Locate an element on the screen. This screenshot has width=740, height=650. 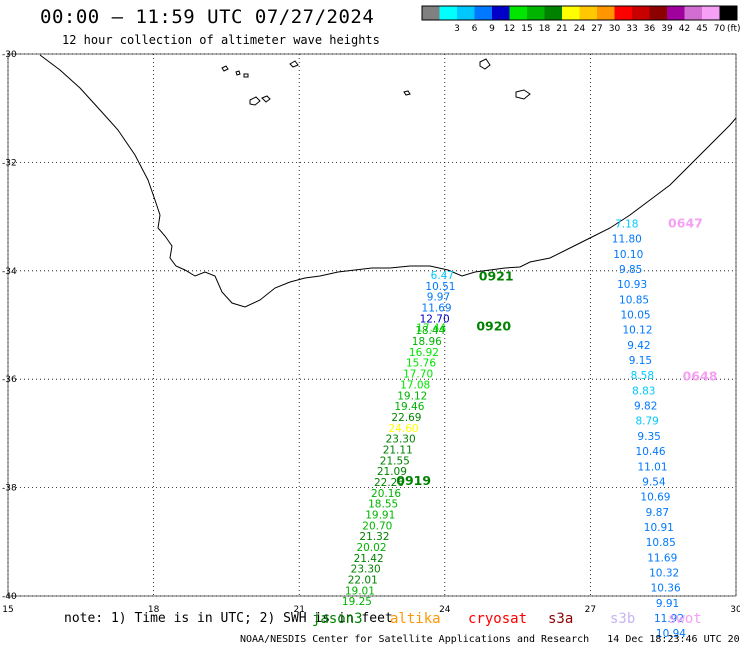
wave-height-value: 12.70 is located at coordinates (435, 319).